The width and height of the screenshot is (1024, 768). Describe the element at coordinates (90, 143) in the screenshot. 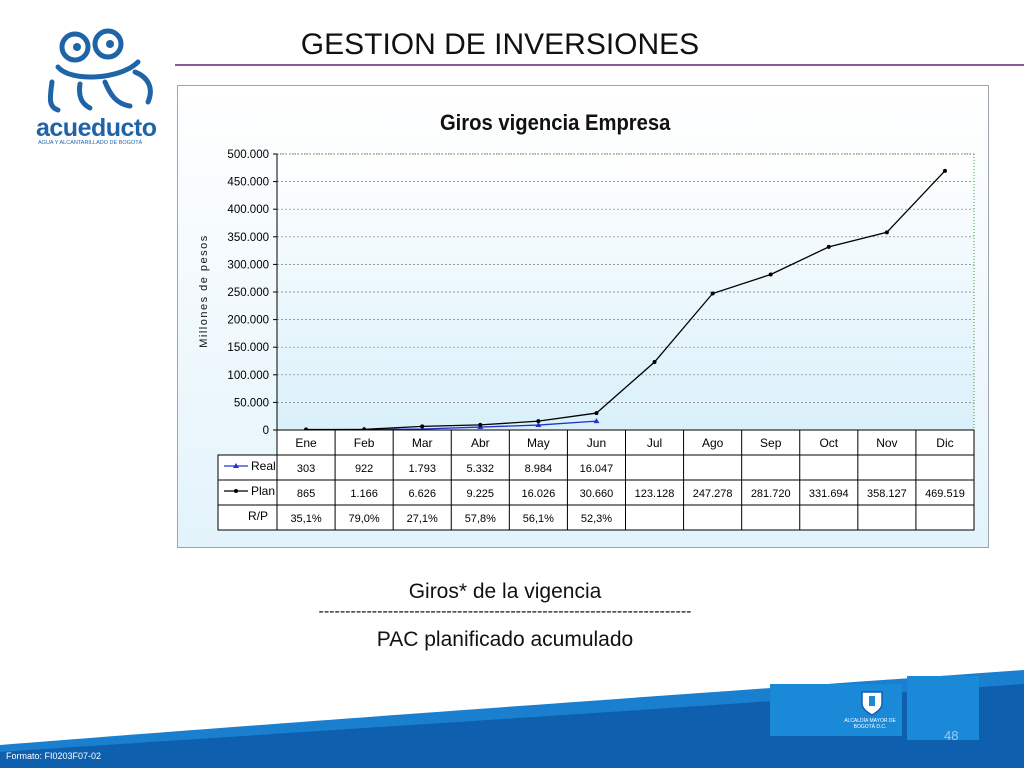

I see `logo-subtitle: AGUA Y ALCANTARILLADO DE BOGOTÁ` at that location.